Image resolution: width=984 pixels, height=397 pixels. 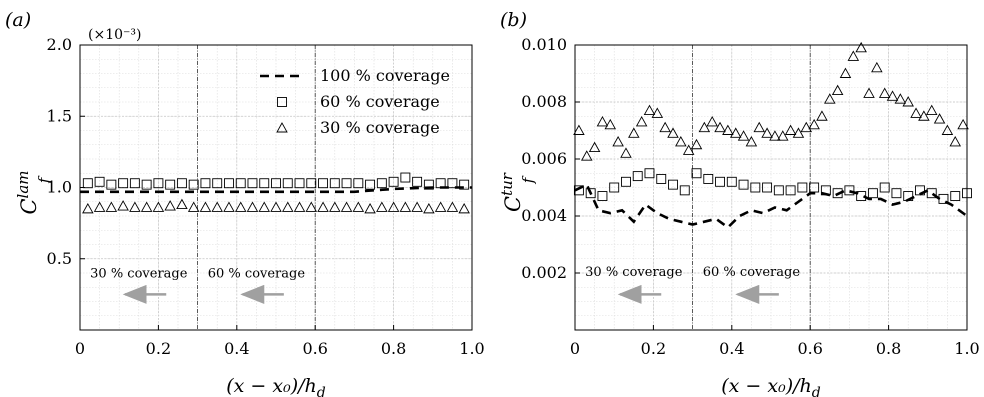 What do you see at coordinates (544, 215) in the screenshot?
I see `y-tick-label: 0.004` at bounding box center [544, 215].